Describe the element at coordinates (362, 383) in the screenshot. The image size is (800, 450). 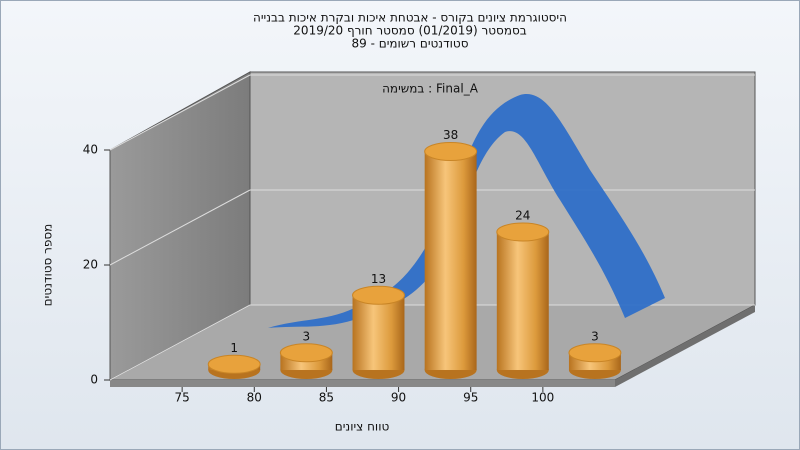
I see `floor-front` at that location.